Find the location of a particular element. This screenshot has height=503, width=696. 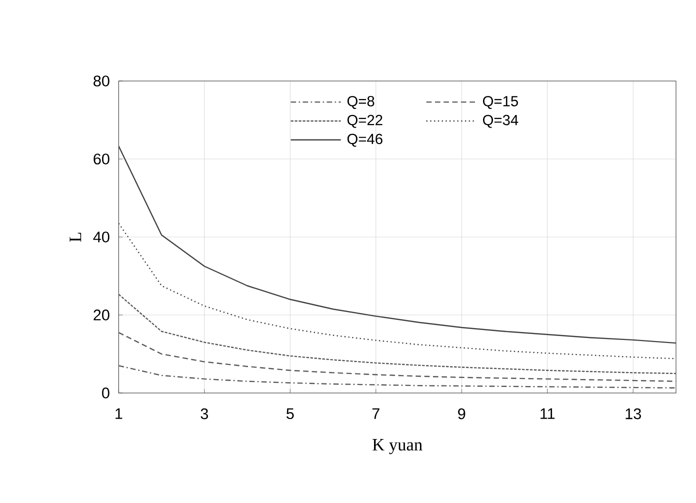

legend-label: Q=34 is located at coordinates (500, 121).